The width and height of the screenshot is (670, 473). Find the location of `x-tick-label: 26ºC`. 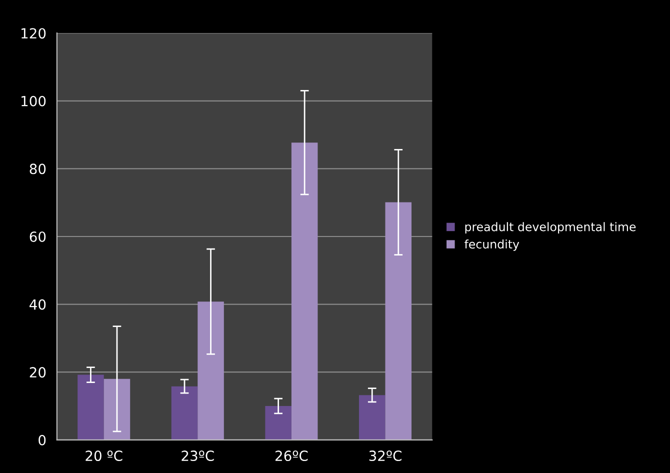

x-tick-label: 26ºC is located at coordinates (292, 456).